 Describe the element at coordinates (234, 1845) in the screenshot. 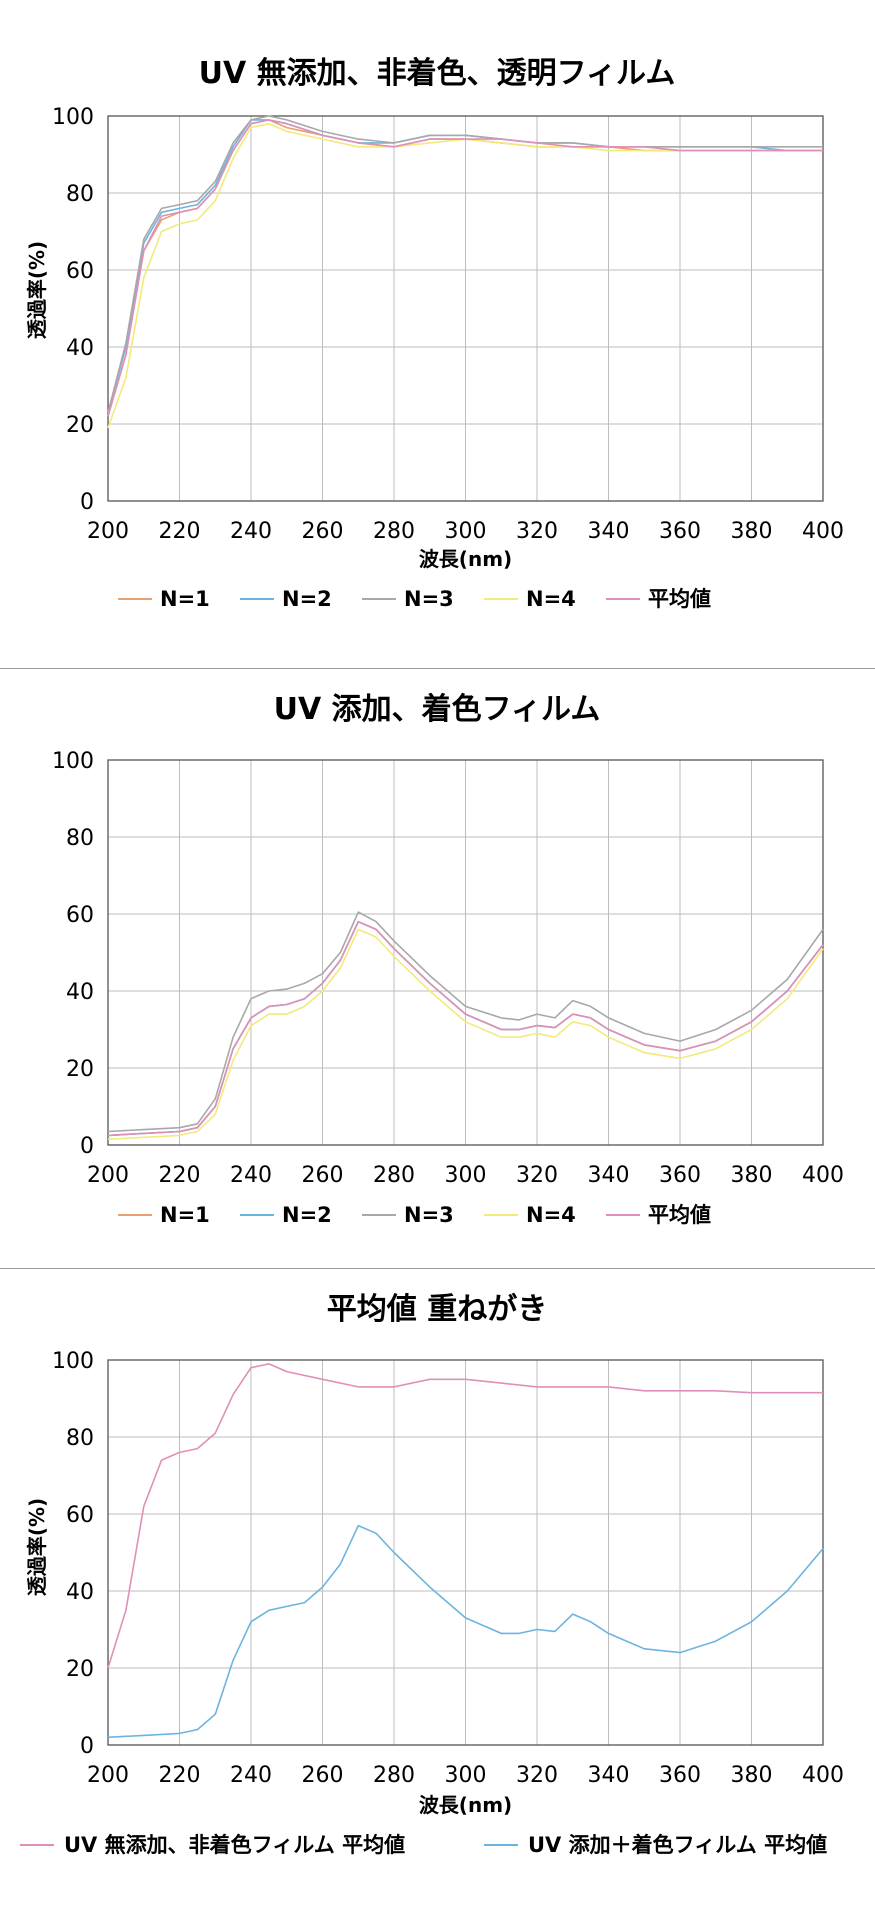

I see `legend-label-1: UV 無添加、非着色フィルム 平均値` at that location.